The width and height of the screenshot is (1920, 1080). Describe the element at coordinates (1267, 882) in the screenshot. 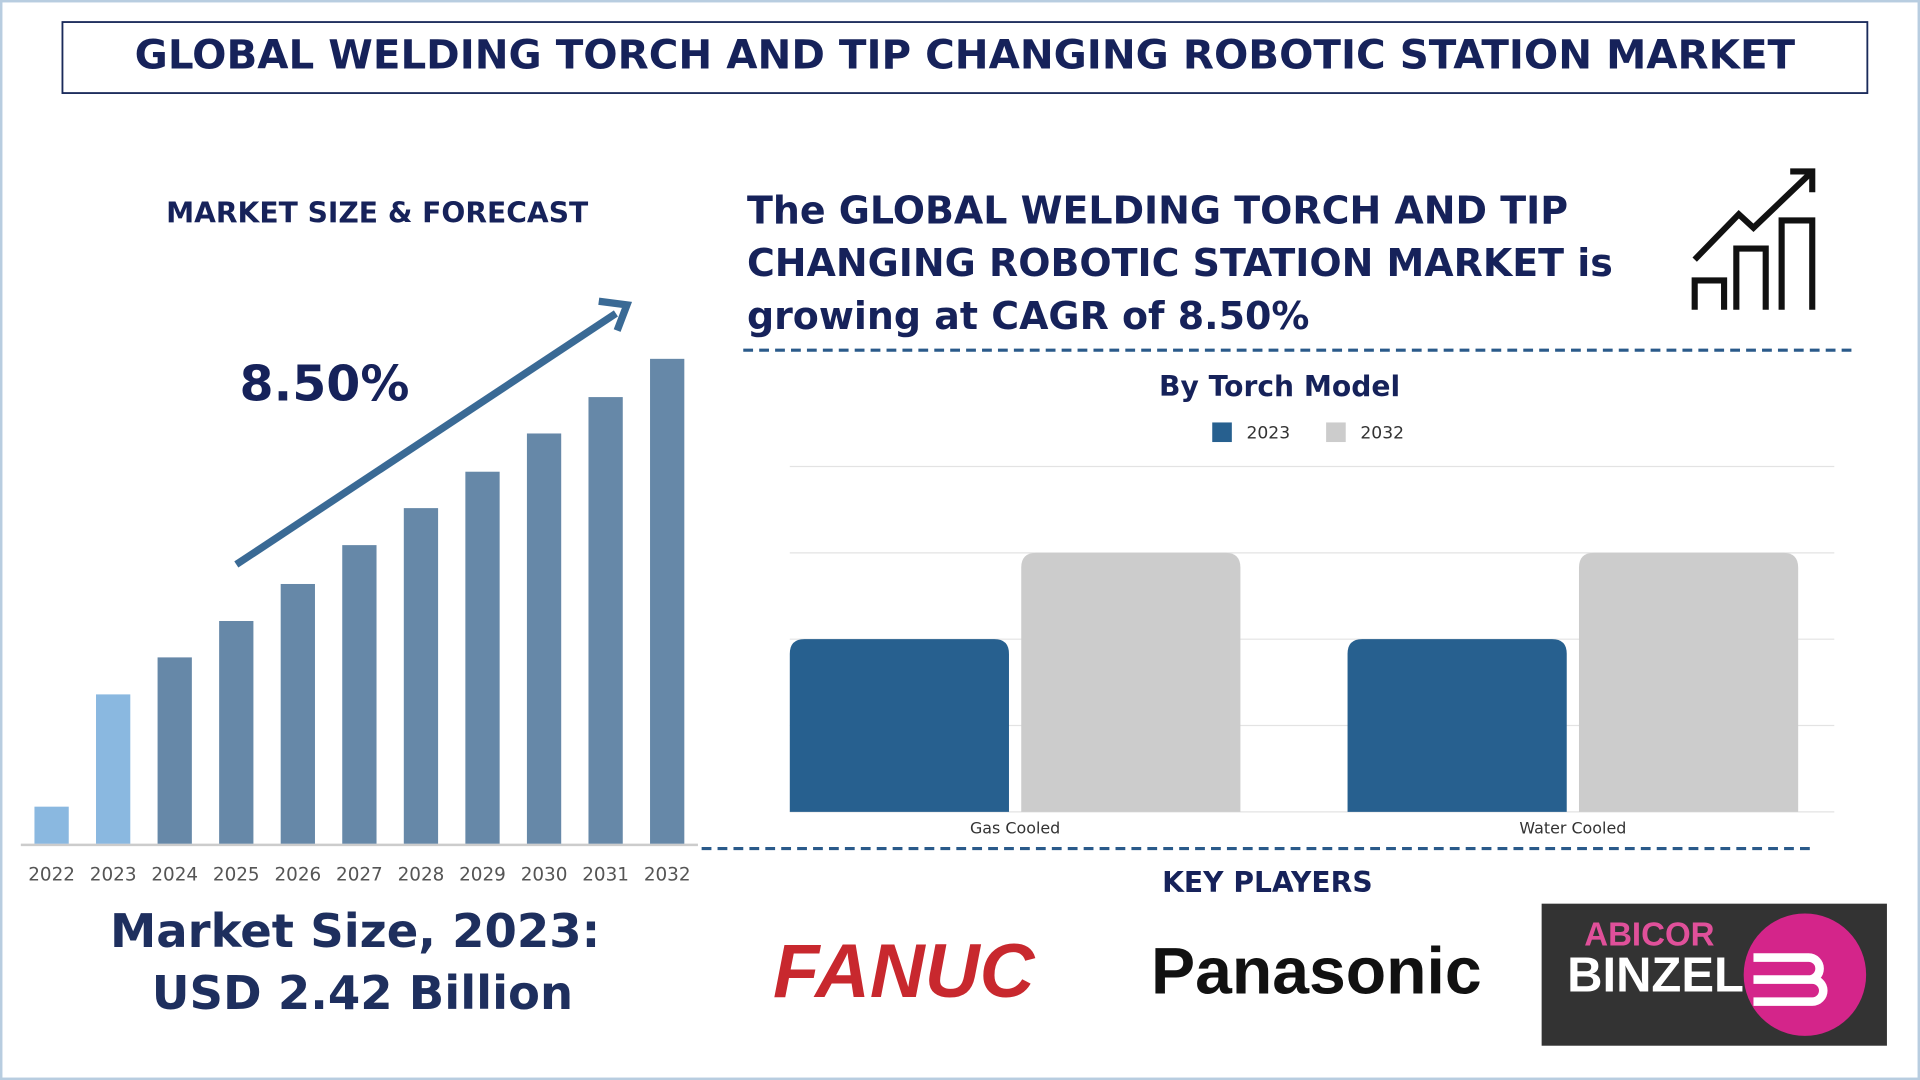

I see `key-players-heading: KEY PLAYERS` at that location.